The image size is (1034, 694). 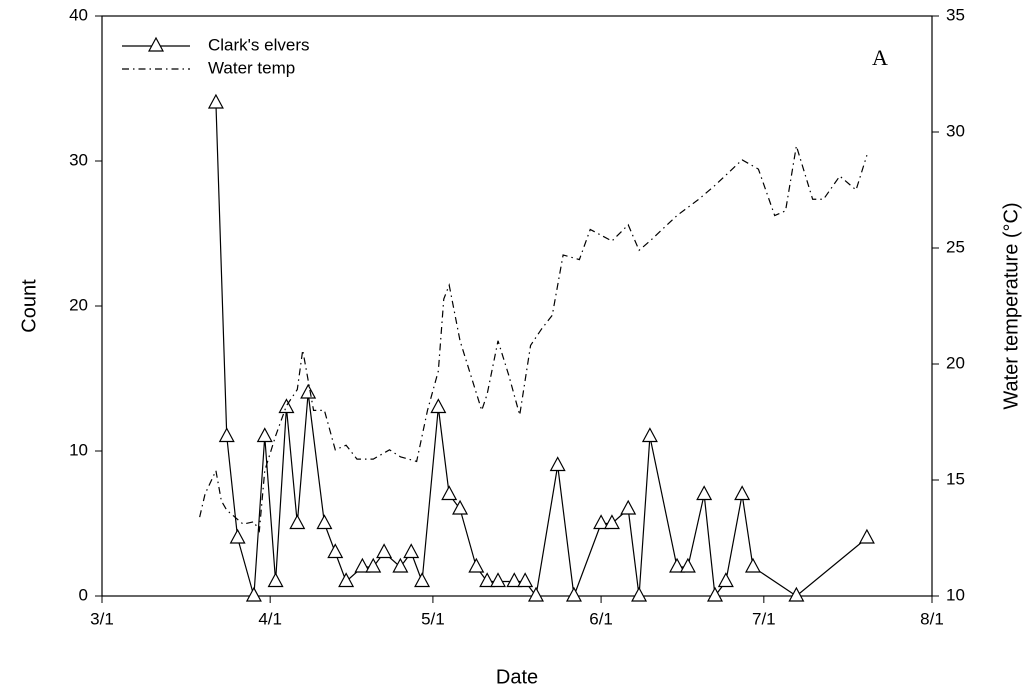 I want to click on y-tick-label: 30, so click(x=78, y=159).